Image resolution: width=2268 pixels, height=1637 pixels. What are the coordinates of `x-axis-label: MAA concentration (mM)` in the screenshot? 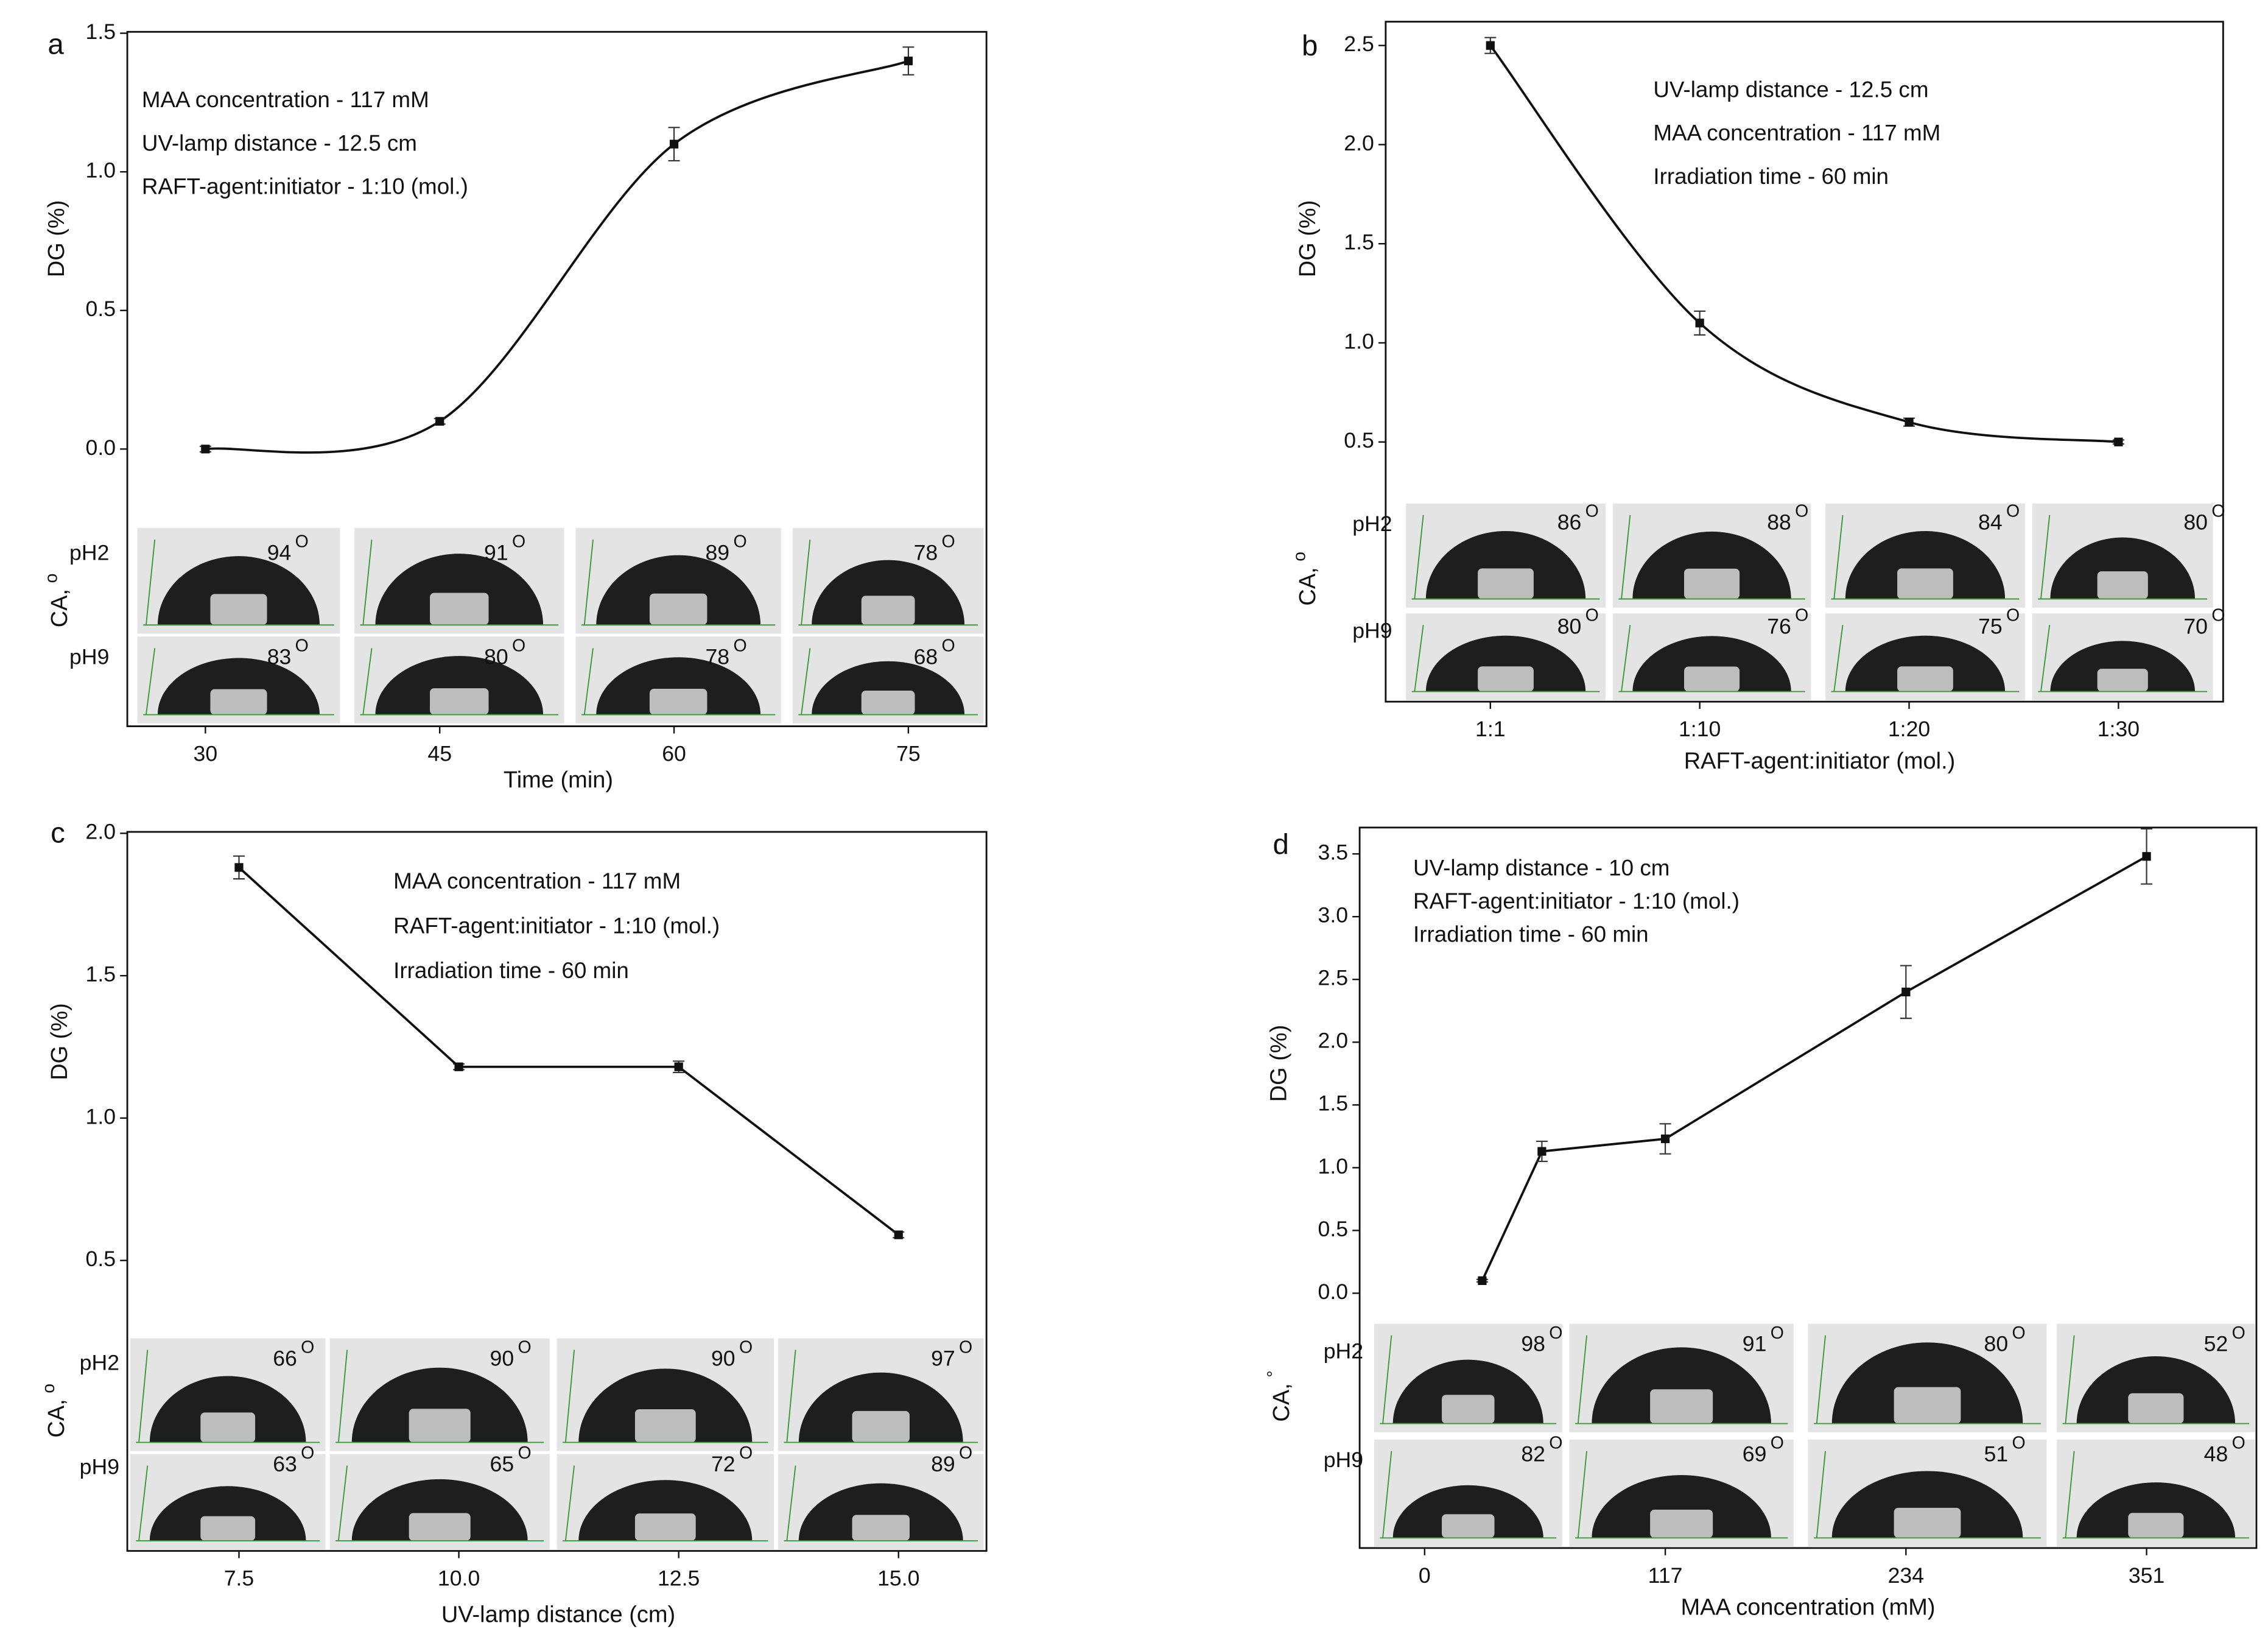 It's located at (1808, 1608).